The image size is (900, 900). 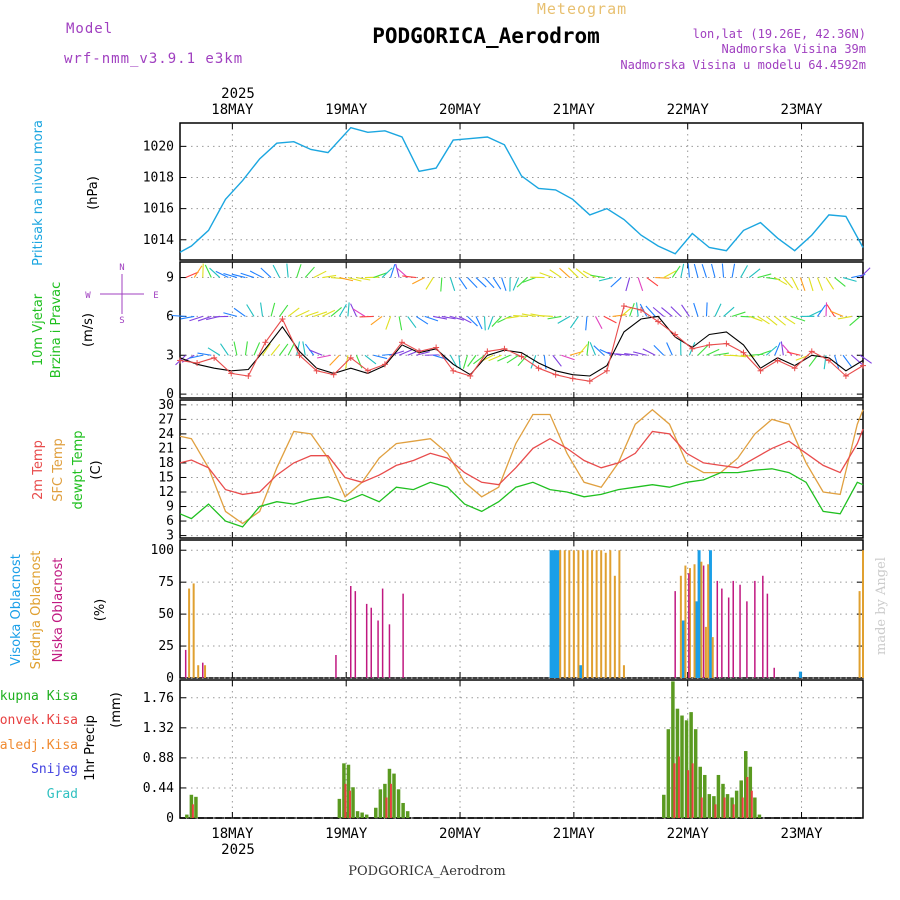 What do you see at coordinates (688, 110) in the screenshot?
I see `x-label-top: 22MAY` at bounding box center [688, 110].